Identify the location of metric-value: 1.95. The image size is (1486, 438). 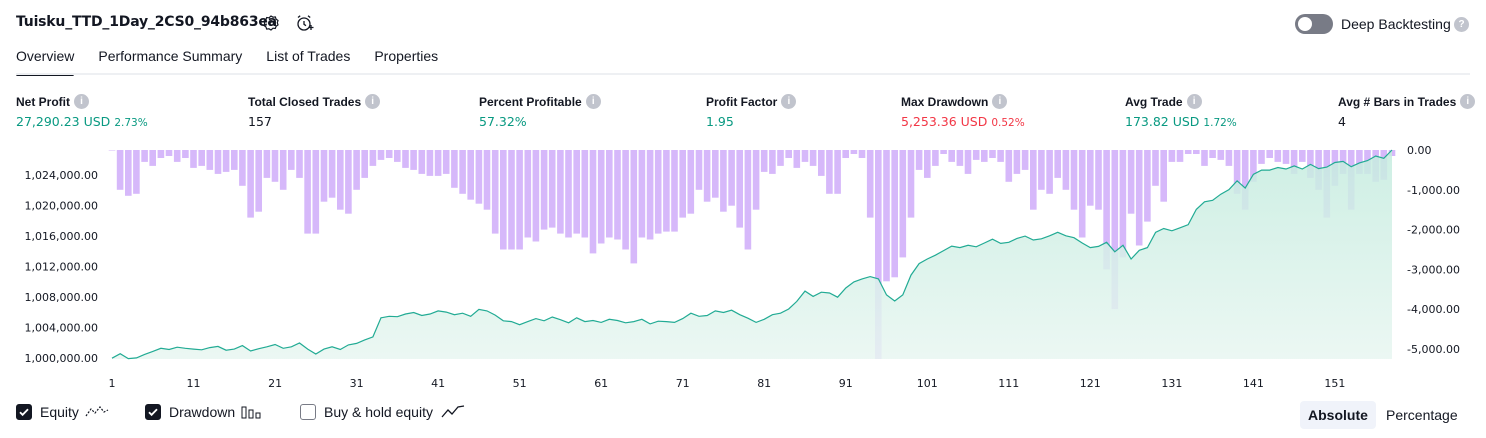
(720, 121).